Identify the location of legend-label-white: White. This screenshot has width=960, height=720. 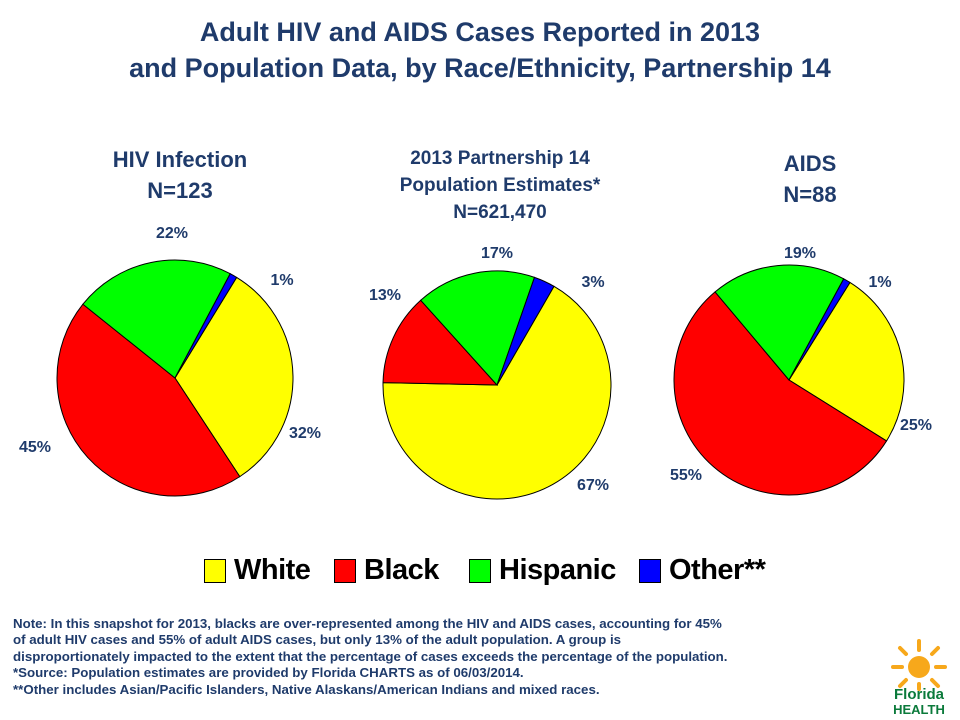
(272, 570).